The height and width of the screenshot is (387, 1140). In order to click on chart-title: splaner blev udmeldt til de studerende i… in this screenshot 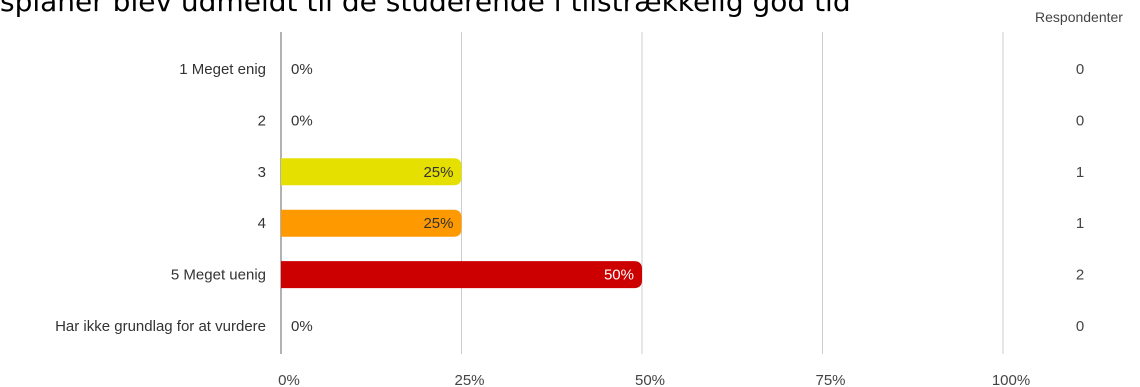, I will do `click(425, 9)`.